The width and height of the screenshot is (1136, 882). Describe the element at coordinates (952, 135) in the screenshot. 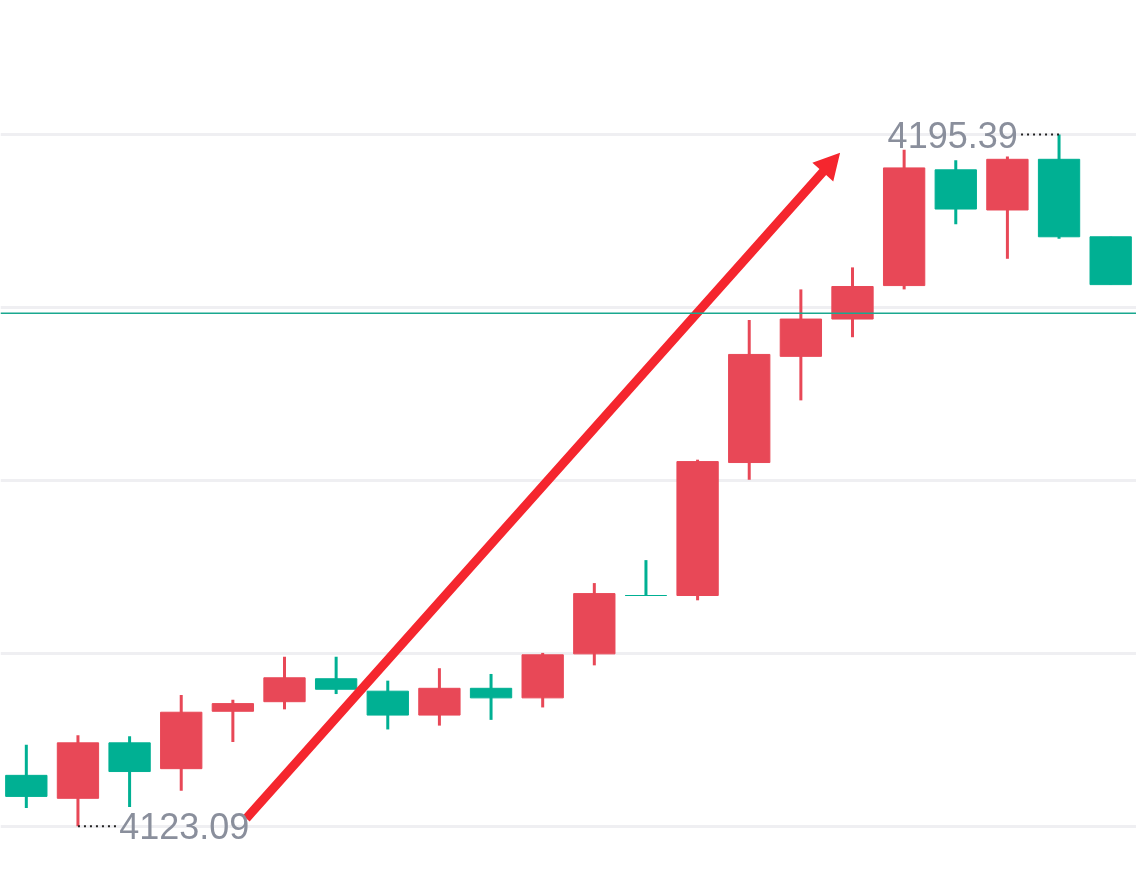

I see `annotation: 4195.39` at that location.